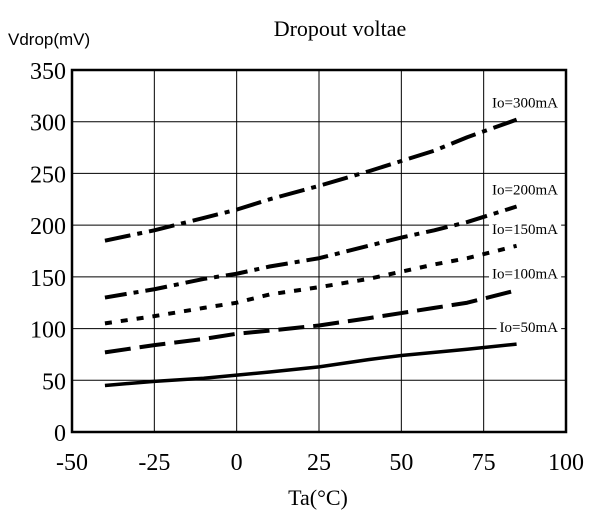 The image size is (592, 512). What do you see at coordinates (318, 497) in the screenshot?
I see `x-axis-label: Ta(°C)` at bounding box center [318, 497].